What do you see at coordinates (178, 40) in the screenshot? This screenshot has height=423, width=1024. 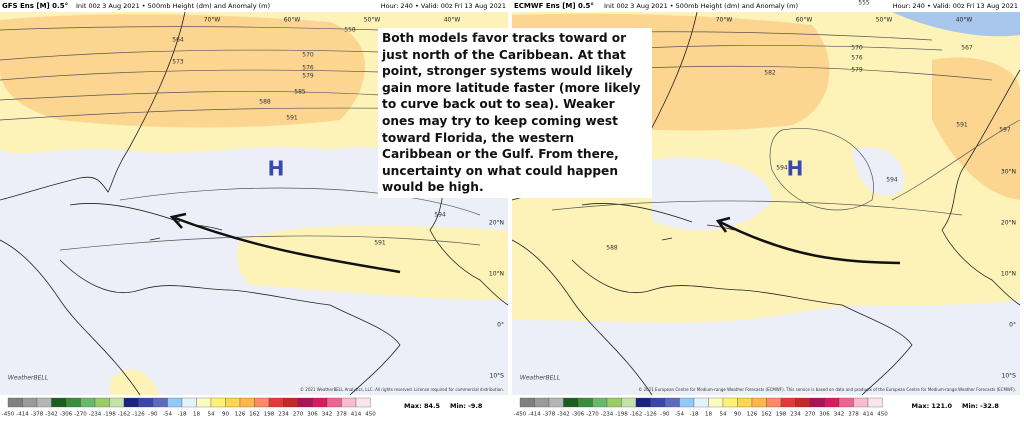 I see `contour-label: 564` at bounding box center [178, 40].